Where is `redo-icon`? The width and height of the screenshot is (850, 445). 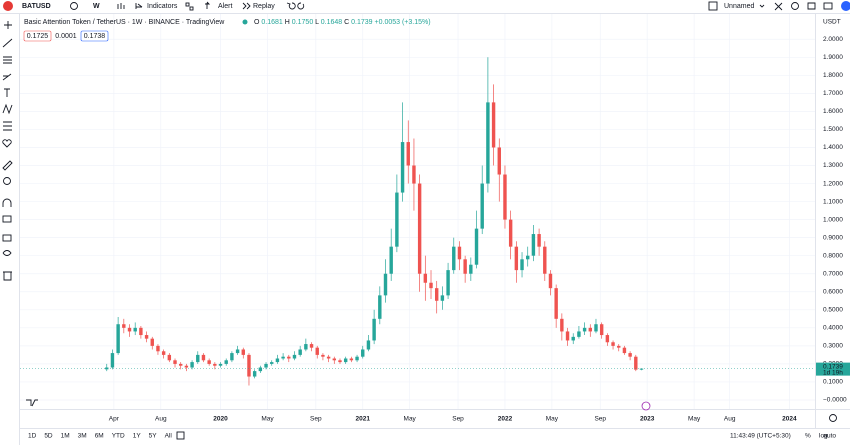
redo-icon is located at coordinates (301, 6).